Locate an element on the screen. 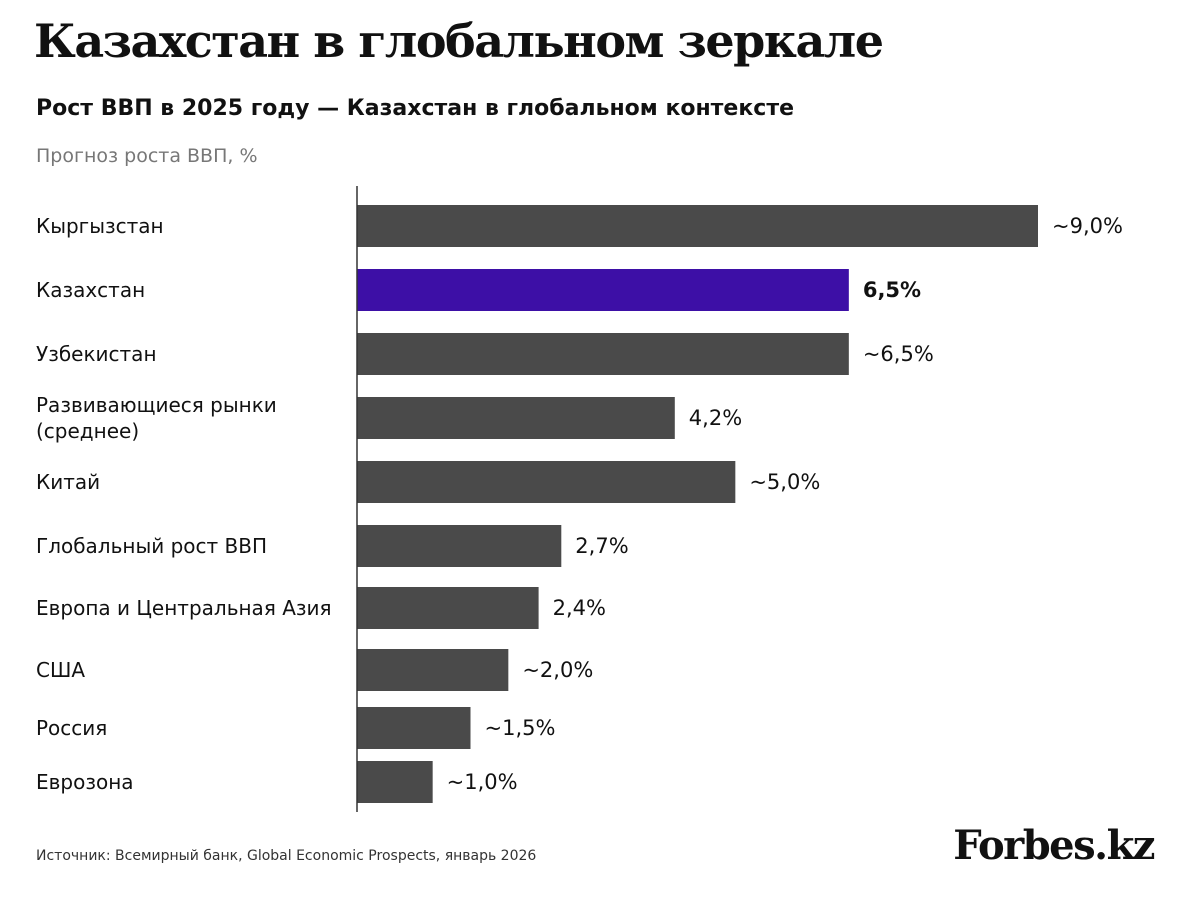 This screenshot has height=900, width=1200. category-label: Глобальный рост ВВП is located at coordinates (151, 546).